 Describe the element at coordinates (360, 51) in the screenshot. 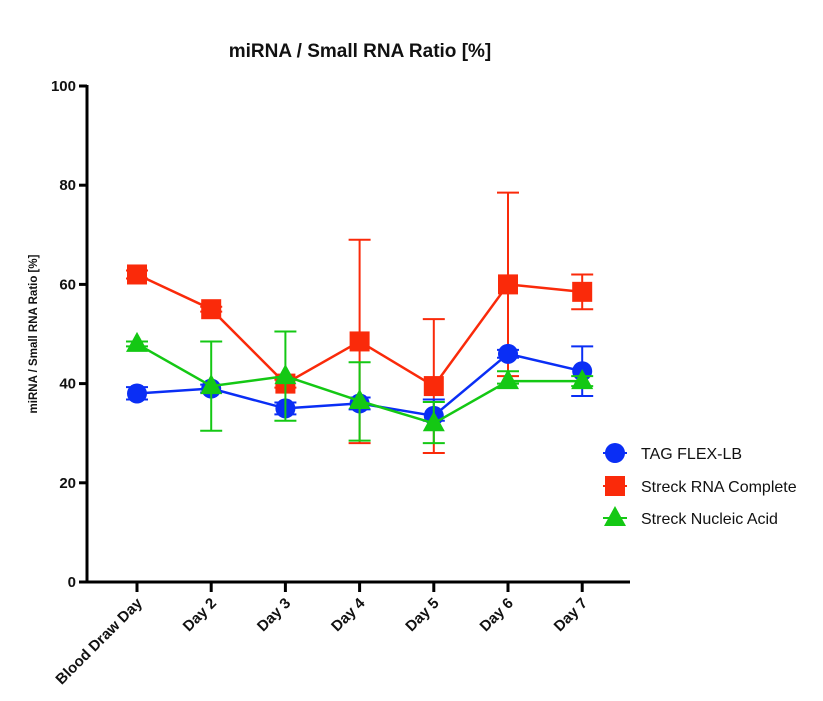

I see `chart-title: miRNA / Small RNA Ratio [%]` at that location.